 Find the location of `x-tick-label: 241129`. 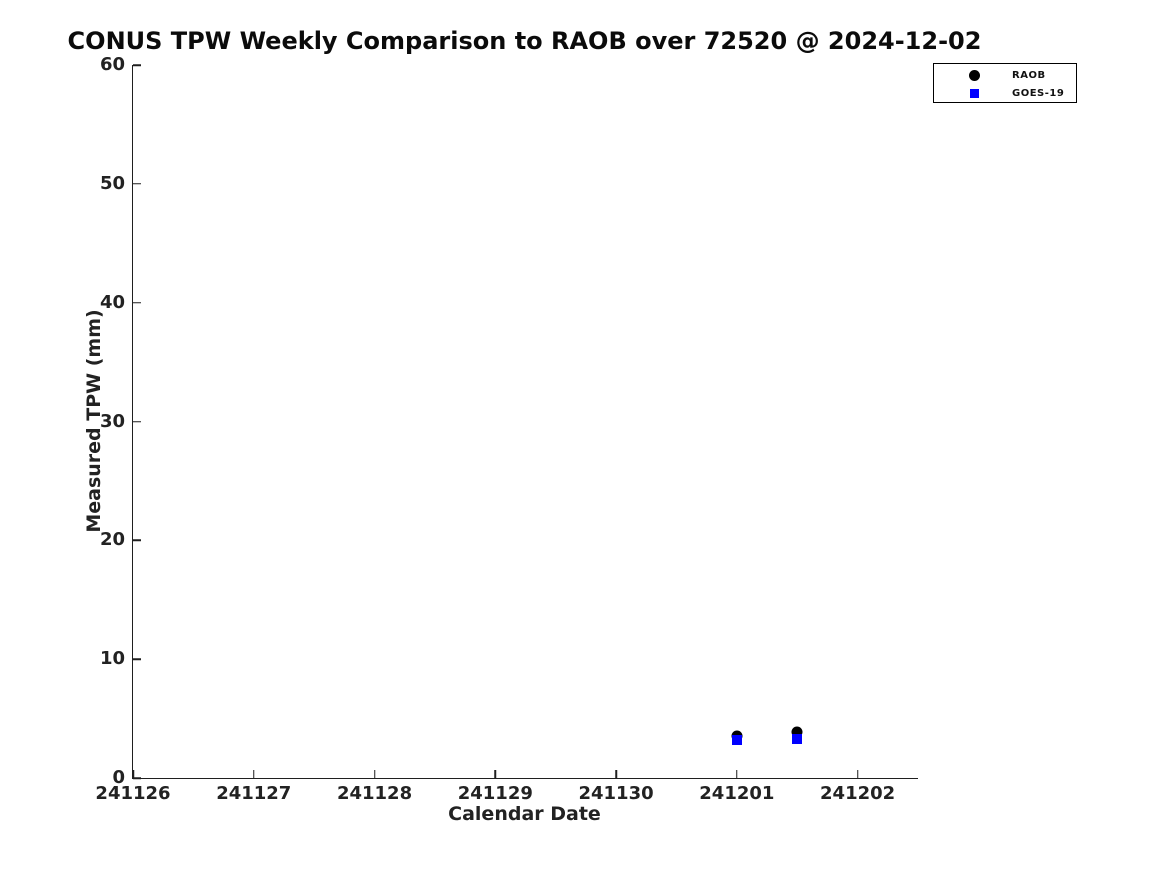

x-tick-label: 241129 is located at coordinates (495, 793).